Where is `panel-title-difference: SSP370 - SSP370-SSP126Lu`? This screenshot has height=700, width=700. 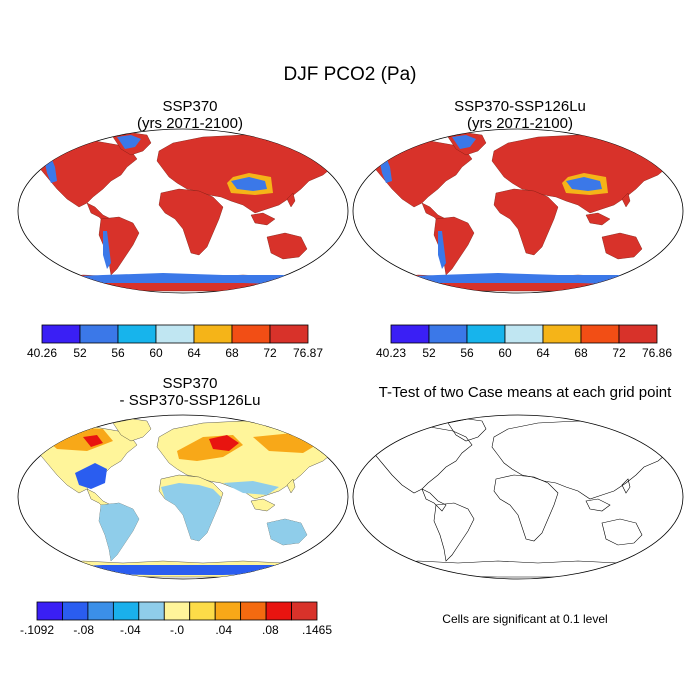 panel-title-difference: SSP370 - SSP370-SSP126Lu is located at coordinates (190, 392).